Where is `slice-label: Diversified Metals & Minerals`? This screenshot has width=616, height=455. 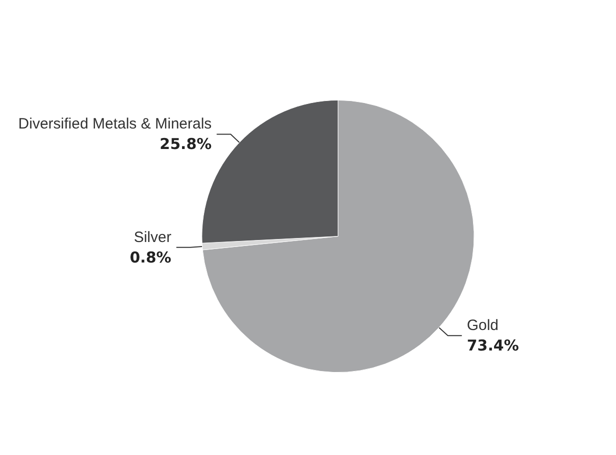
slice-label: Diversified Metals & Minerals is located at coordinates (115, 124).